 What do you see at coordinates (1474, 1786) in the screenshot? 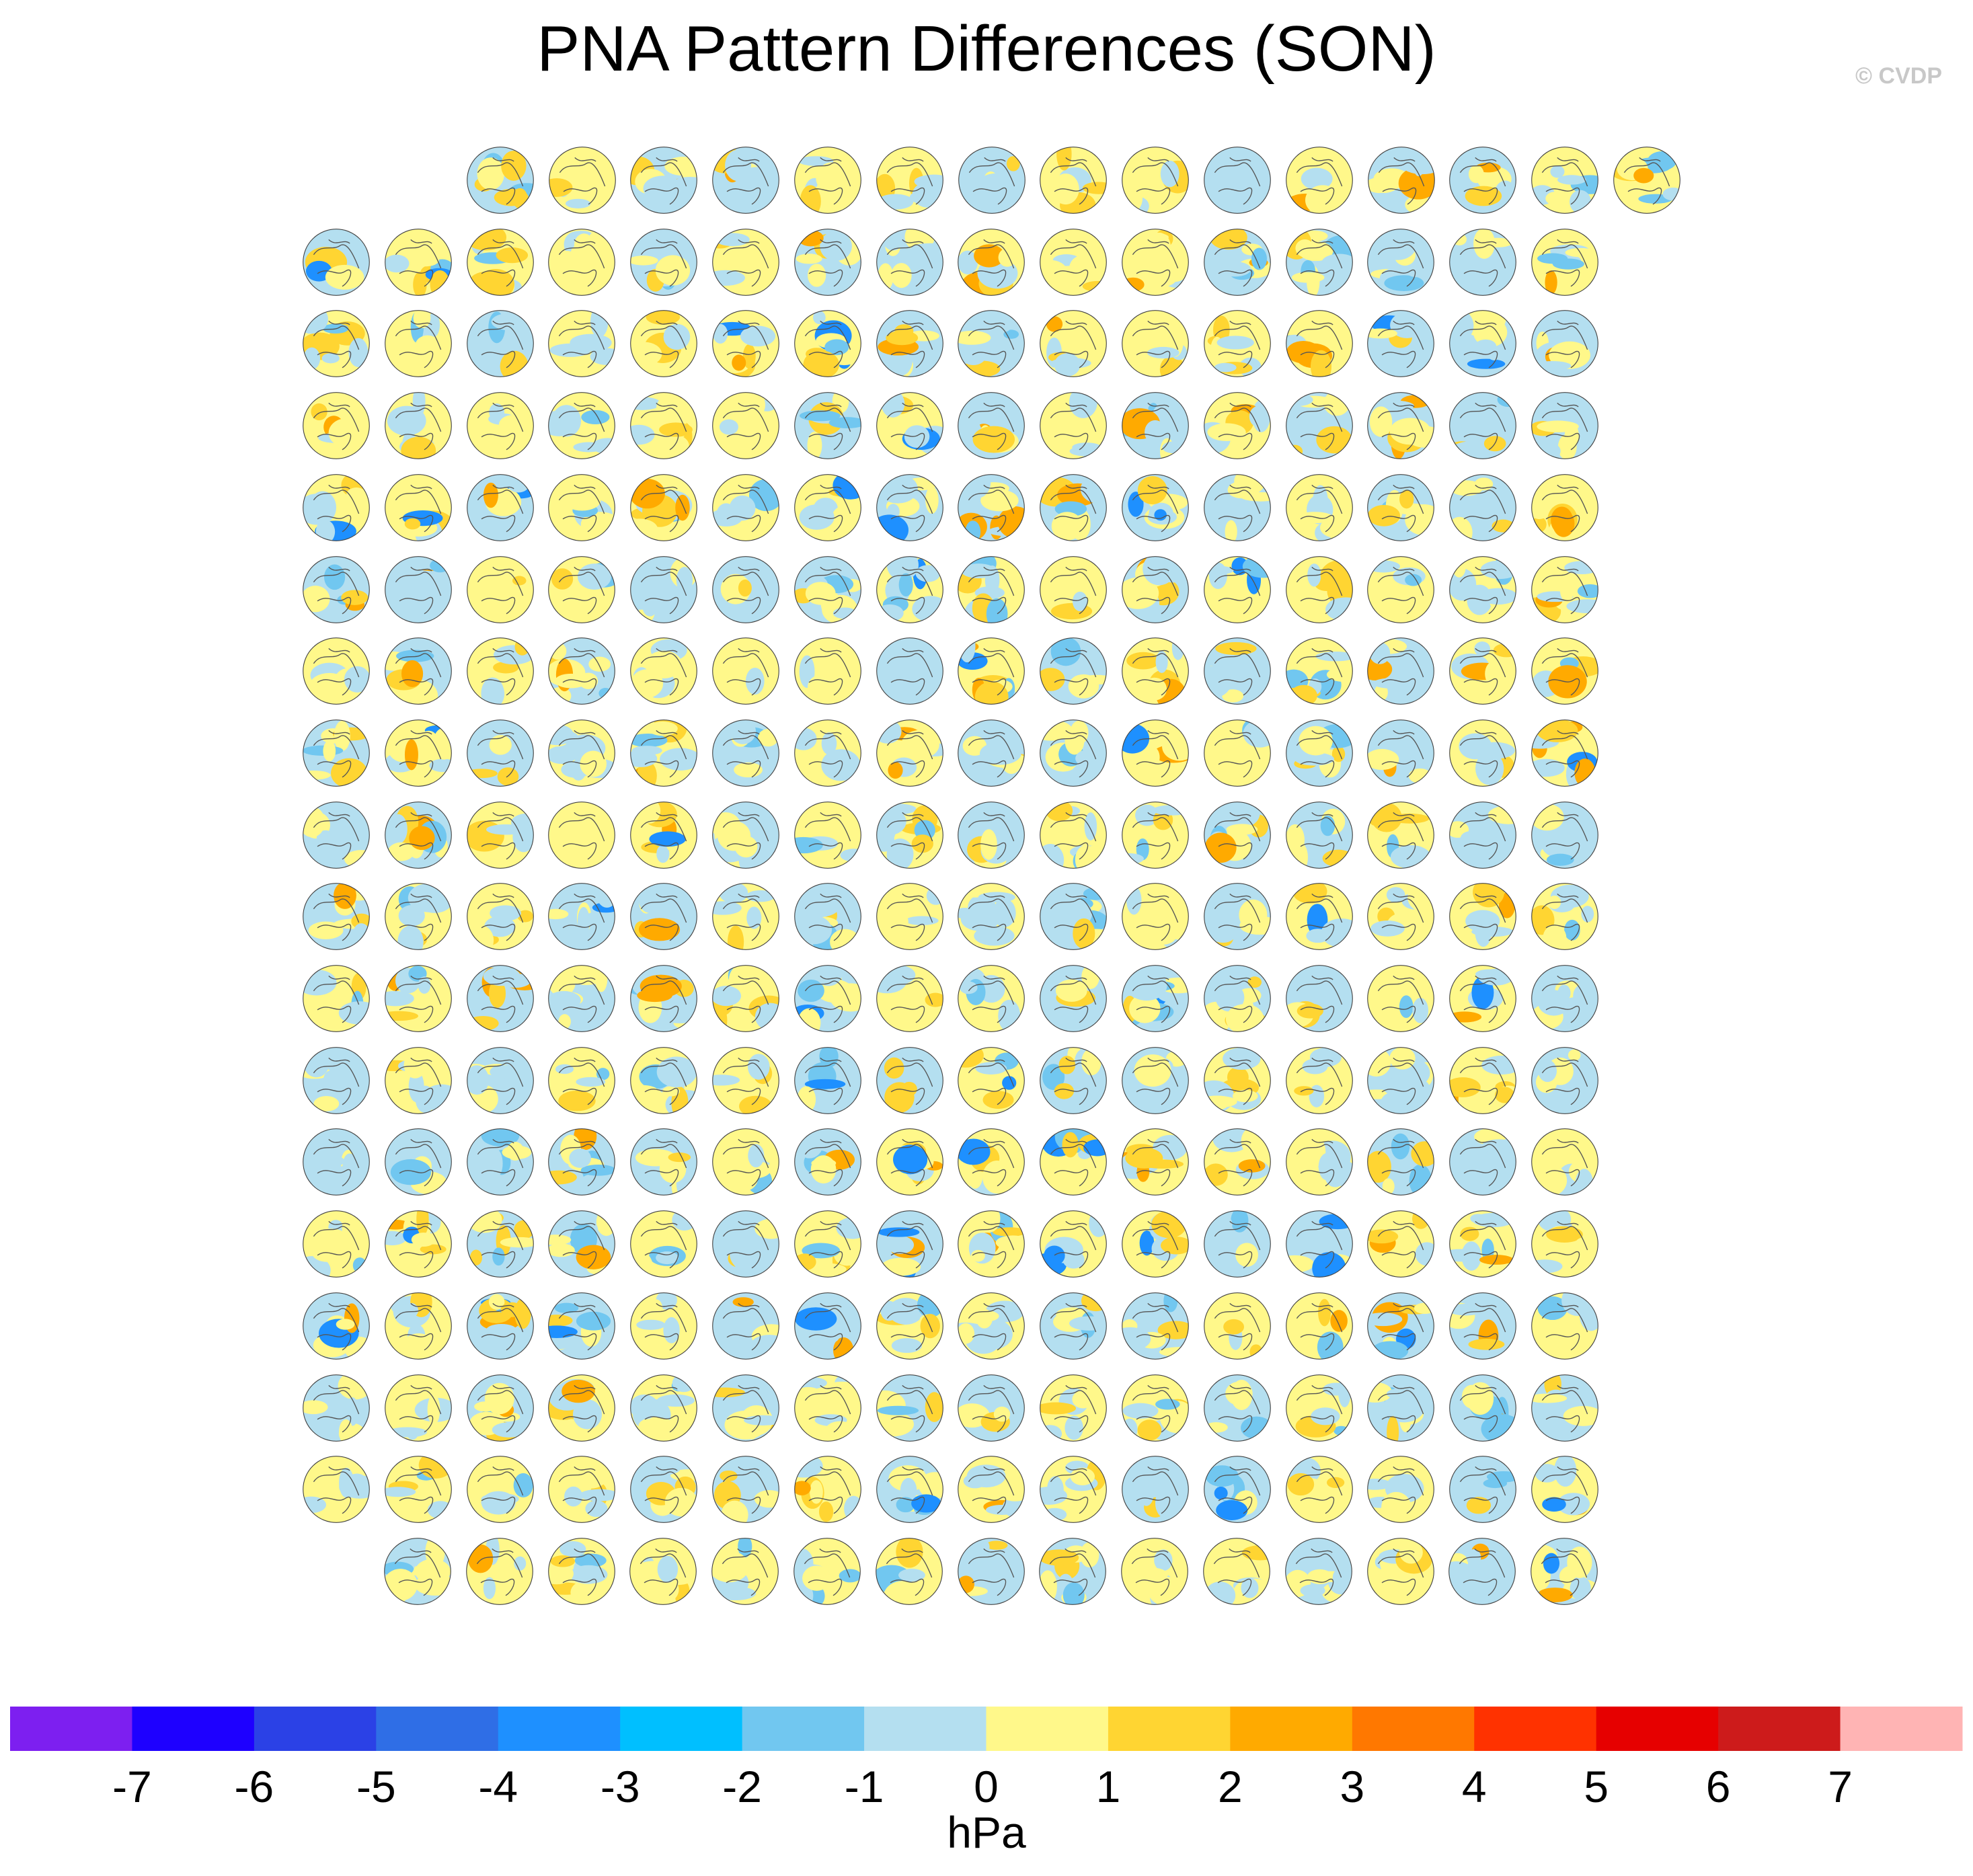
I see `colorbar-tick-label: 4` at bounding box center [1474, 1786].